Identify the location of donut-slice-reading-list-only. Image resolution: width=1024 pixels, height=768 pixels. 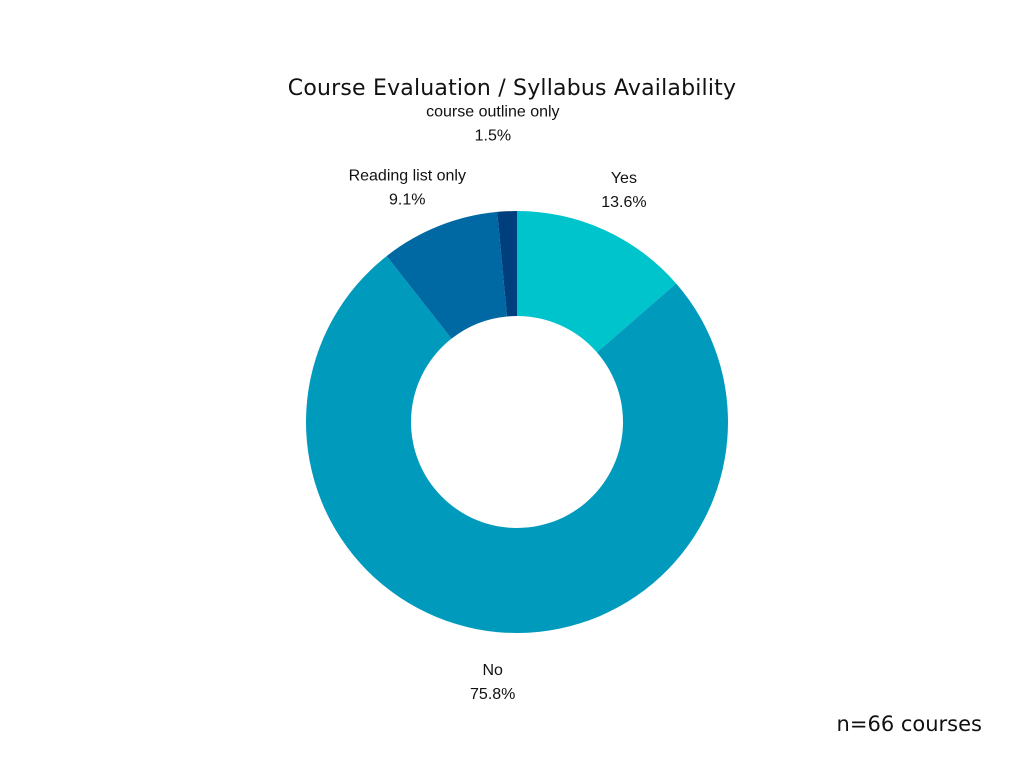
(447, 275).